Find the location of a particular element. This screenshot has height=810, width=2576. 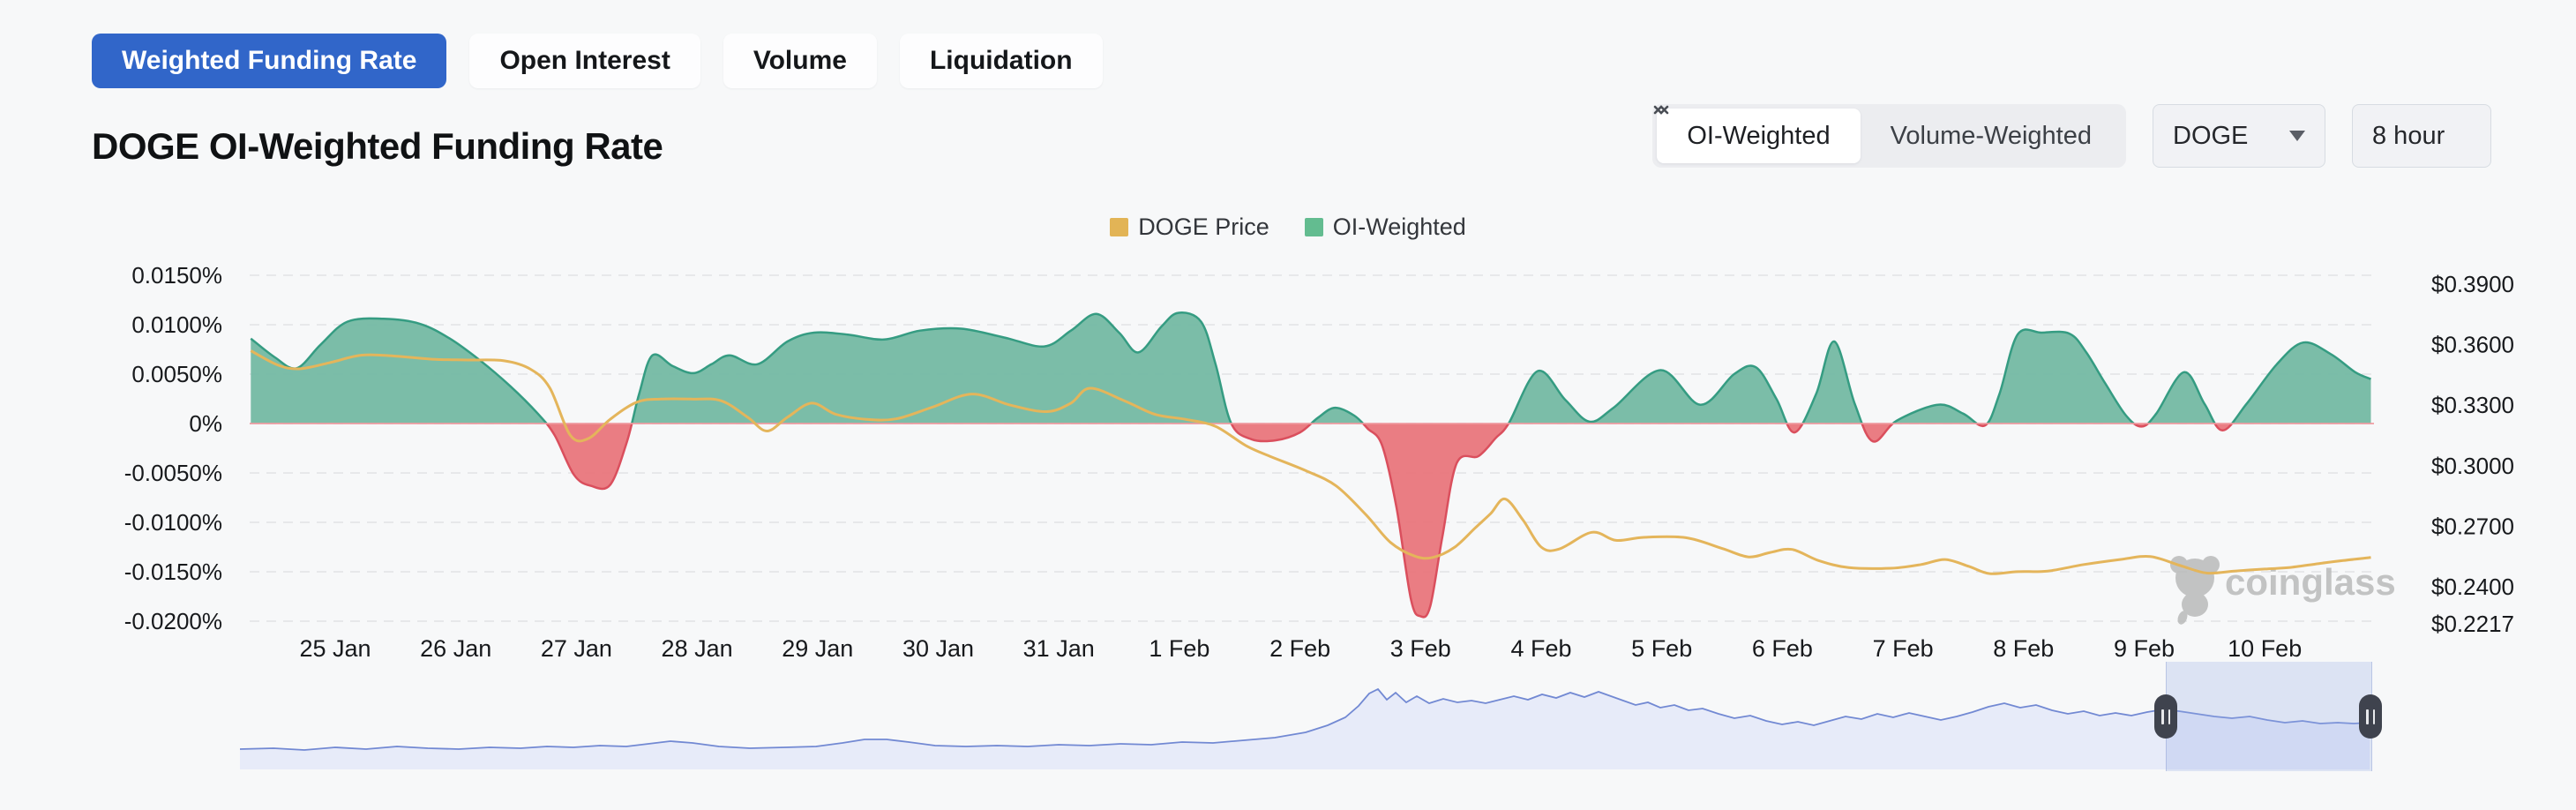

x-tick: 26 Jan is located at coordinates (456, 648).